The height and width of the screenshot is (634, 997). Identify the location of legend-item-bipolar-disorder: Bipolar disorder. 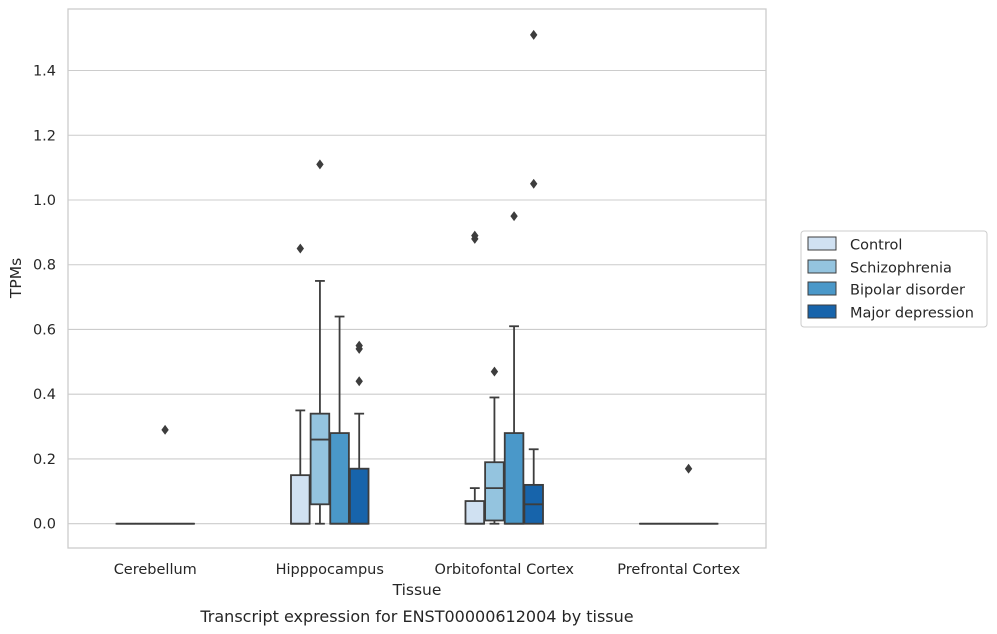
(886, 290).